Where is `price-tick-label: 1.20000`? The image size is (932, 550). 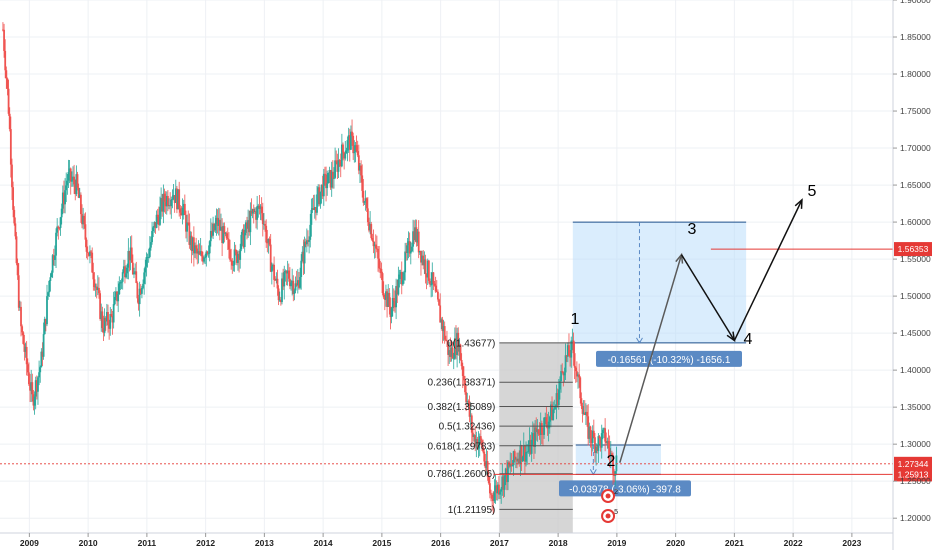
price-tick-label: 1.20000 is located at coordinates (915, 518).